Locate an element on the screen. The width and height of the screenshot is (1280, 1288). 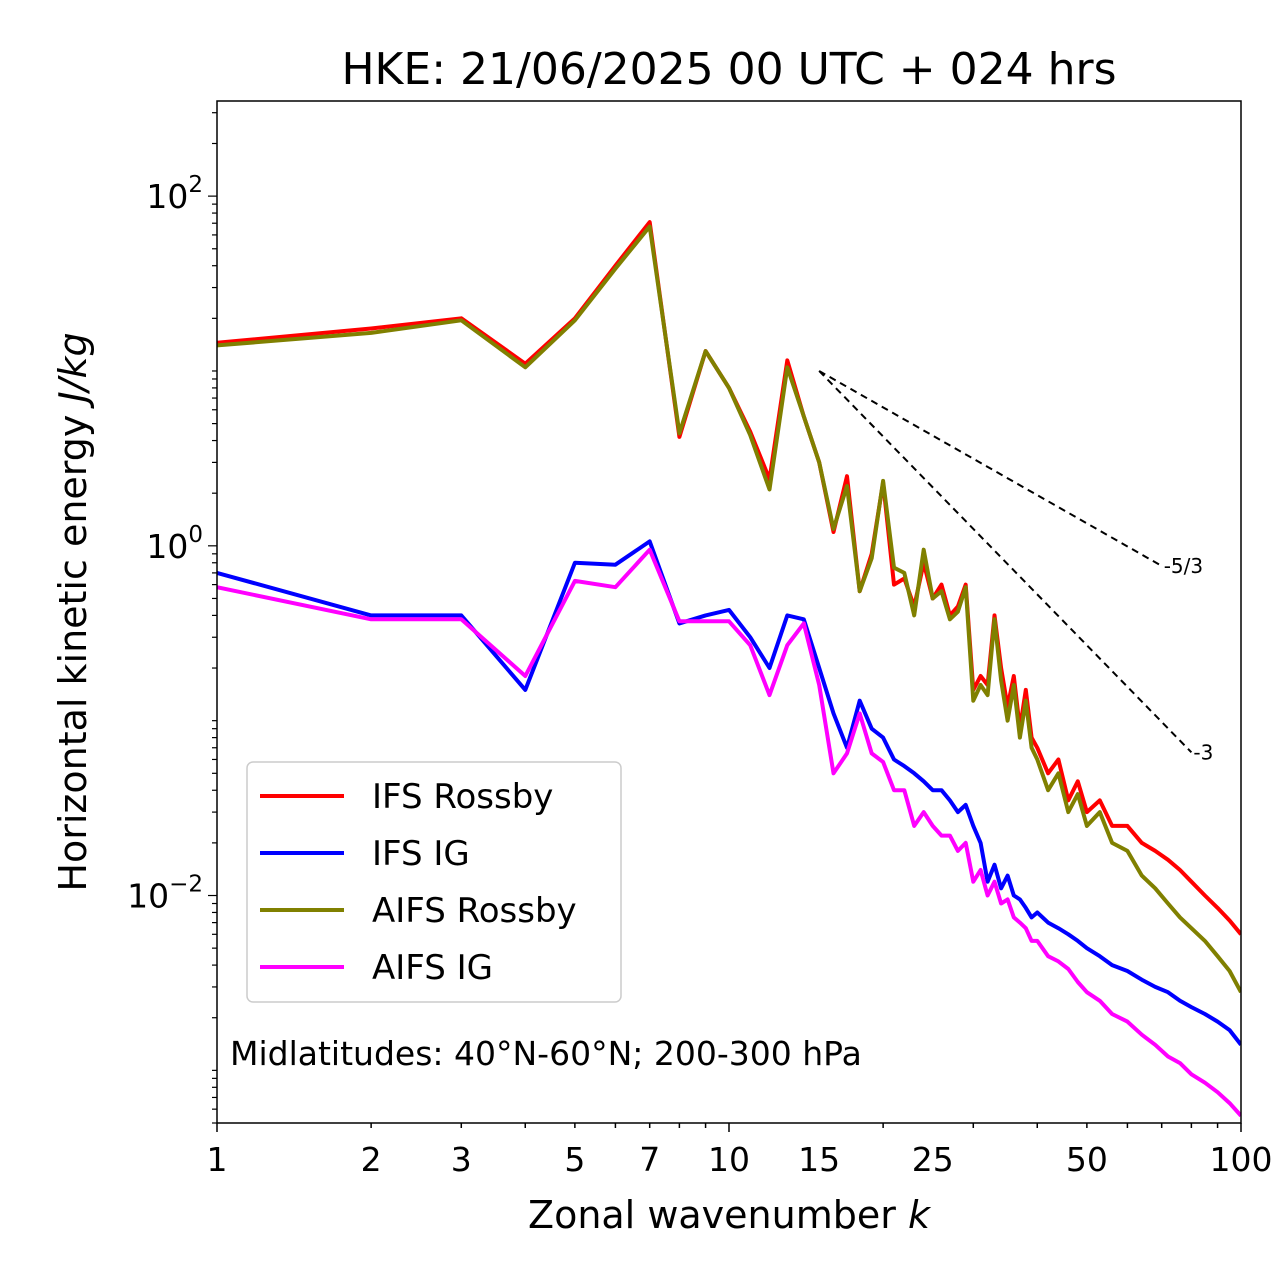
slope-reference-lines: -5/3 -3 is located at coordinates (1015, 567).